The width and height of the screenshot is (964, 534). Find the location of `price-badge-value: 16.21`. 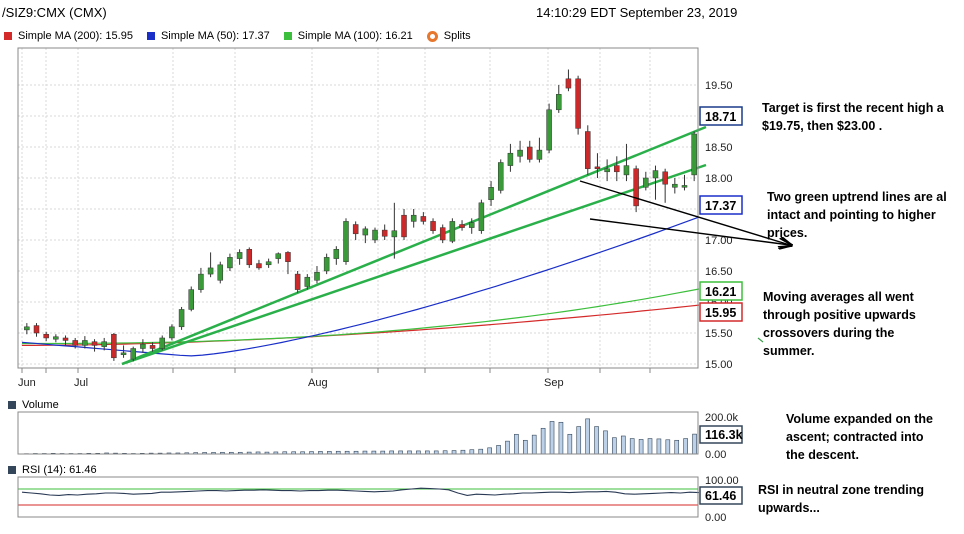

price-badge-value: 16.21 is located at coordinates (720, 292).